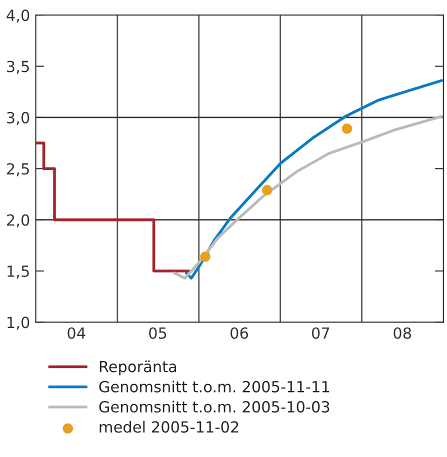  Describe the element at coordinates (19, 323) in the screenshot. I see `y-tick-label: 1,0` at that location.